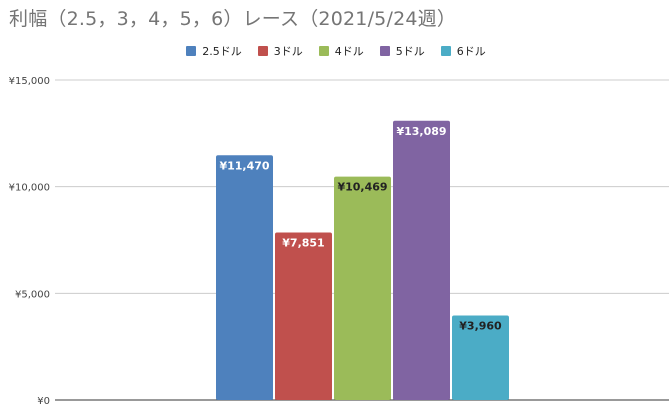 Image resolution: width=672 pixels, height=412 pixels. I want to click on legend-label: 3ドル, so click(288, 51).